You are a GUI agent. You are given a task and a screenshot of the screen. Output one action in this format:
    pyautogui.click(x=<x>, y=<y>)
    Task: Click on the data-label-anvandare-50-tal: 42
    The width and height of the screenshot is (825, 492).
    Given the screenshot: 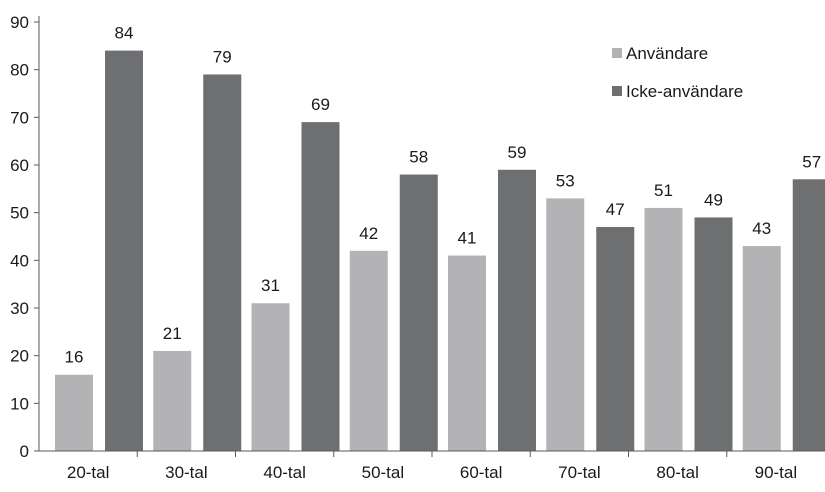 What is the action you would take?
    pyautogui.click(x=368, y=233)
    